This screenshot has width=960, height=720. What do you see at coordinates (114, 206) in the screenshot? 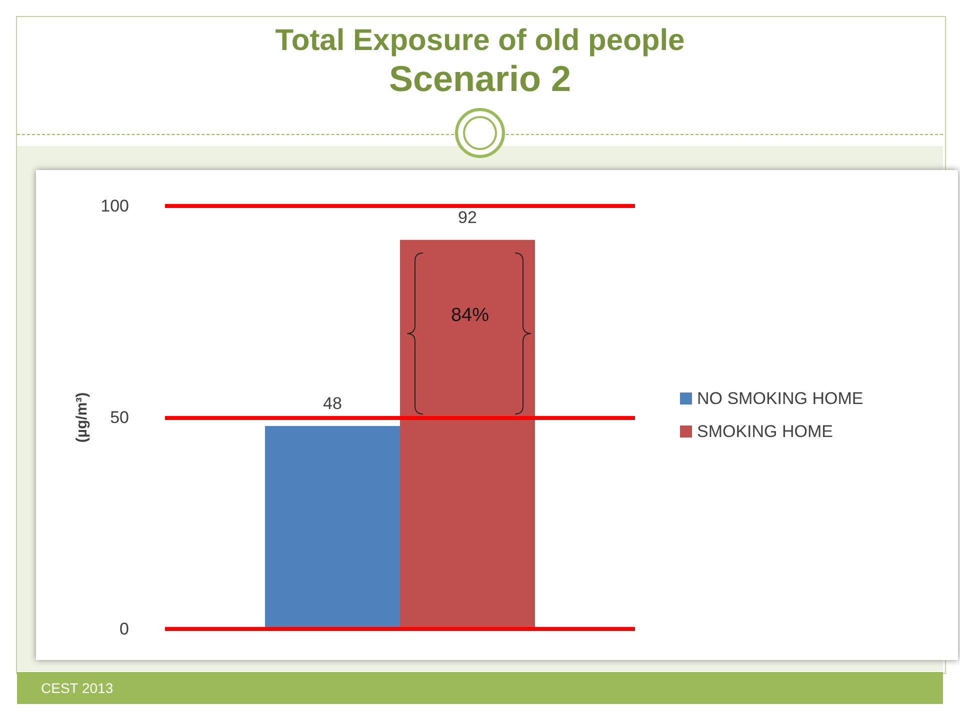
I see `y-tick-label: 100` at bounding box center [114, 206].